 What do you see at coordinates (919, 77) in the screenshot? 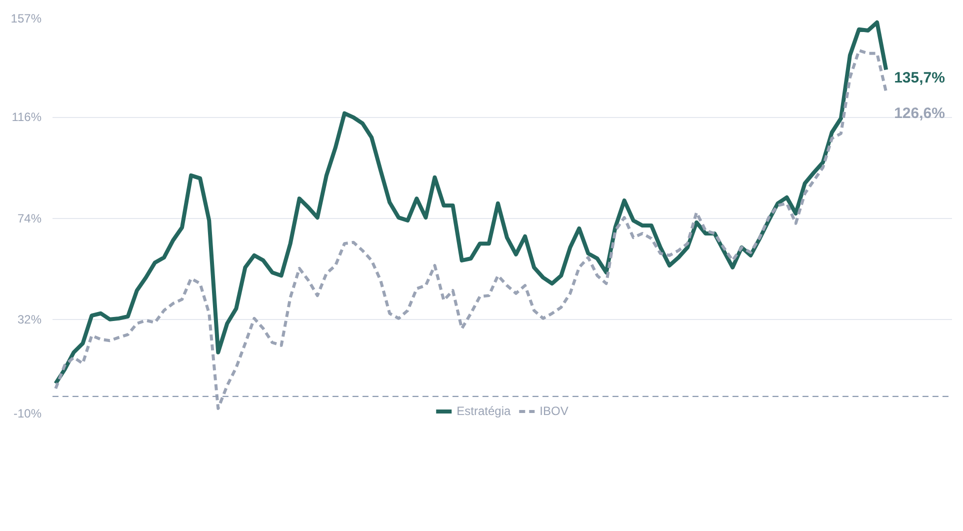
I see `data-label: 135,7%` at bounding box center [919, 77].